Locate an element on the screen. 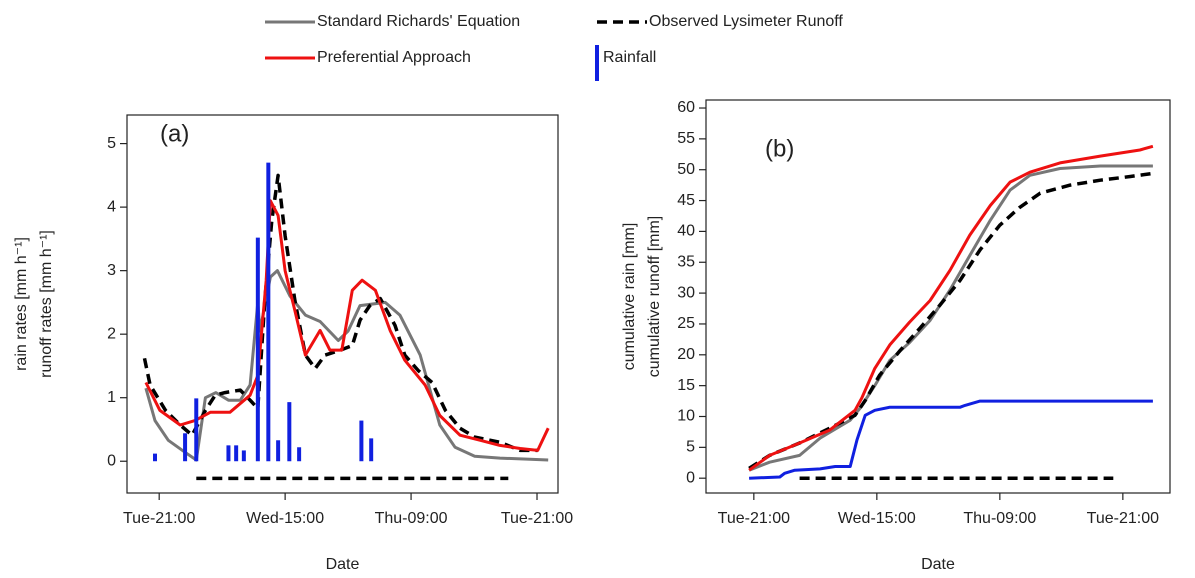 This screenshot has height=578, width=1195. y-tick-label: 35 is located at coordinates (686, 261).